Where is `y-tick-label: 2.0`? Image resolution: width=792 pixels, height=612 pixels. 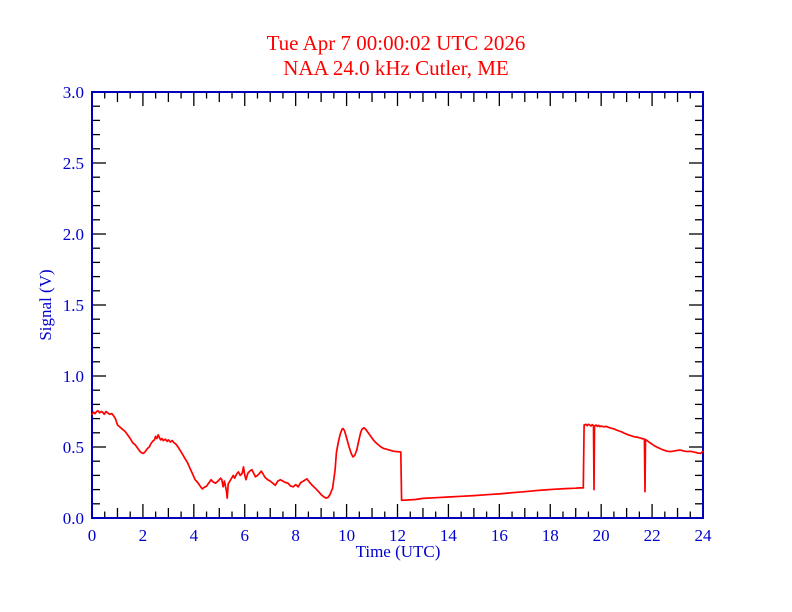 y-tick-label: 2.0 is located at coordinates (73, 234).